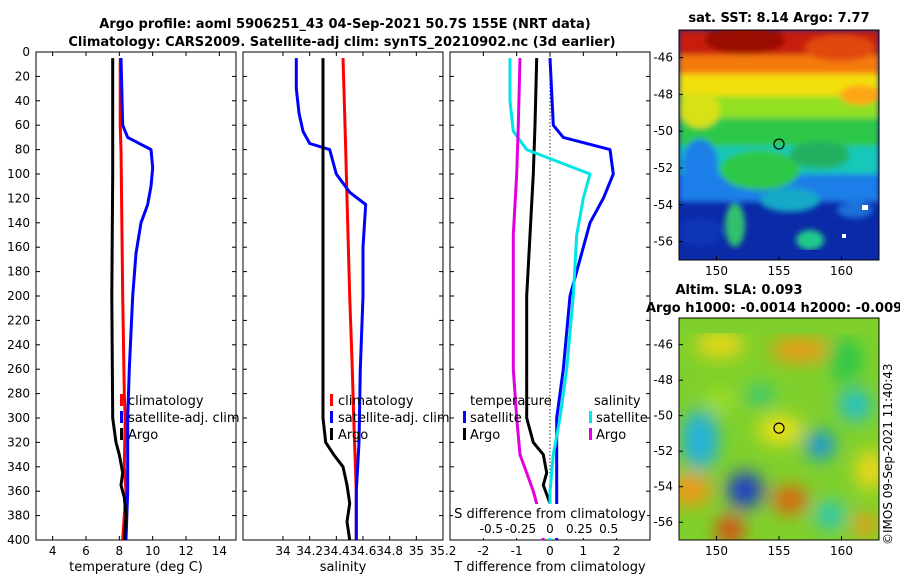 Image resolution: width=900 pixels, height=580 pixels. What do you see at coordinates (18, 247) in the screenshot?
I see `y-tick-label: 160` at bounding box center [18, 247].